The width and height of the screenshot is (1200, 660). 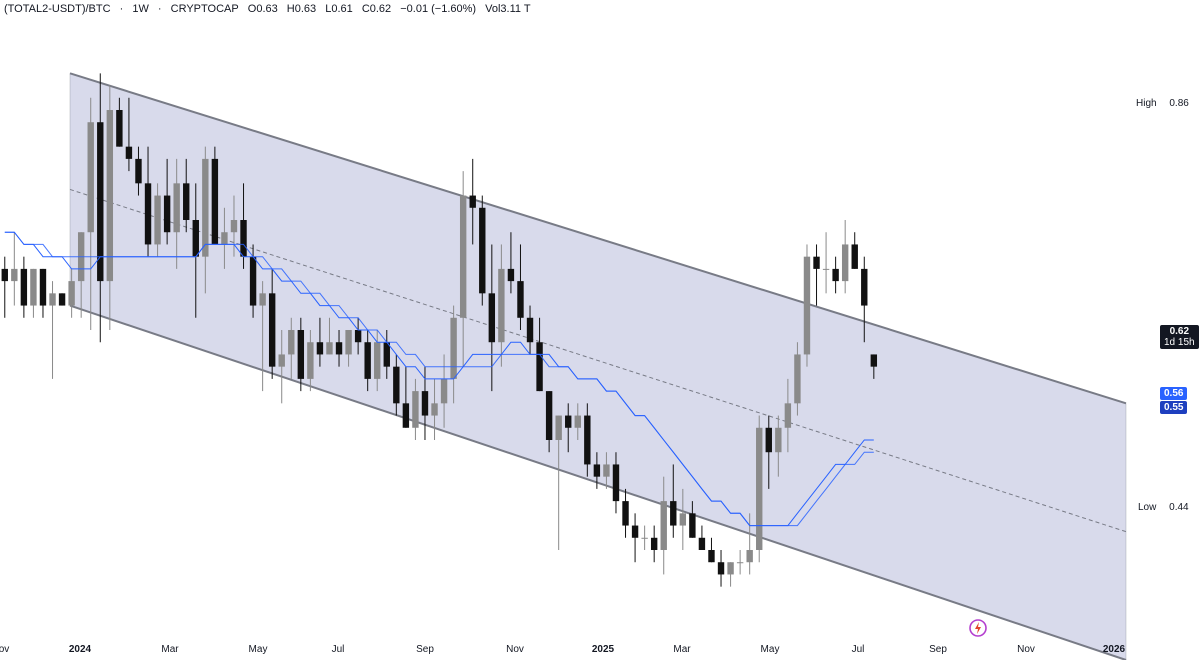 What do you see at coordinates (80, 649) in the screenshot?
I see `x-tick-label: 2024` at bounding box center [80, 649].